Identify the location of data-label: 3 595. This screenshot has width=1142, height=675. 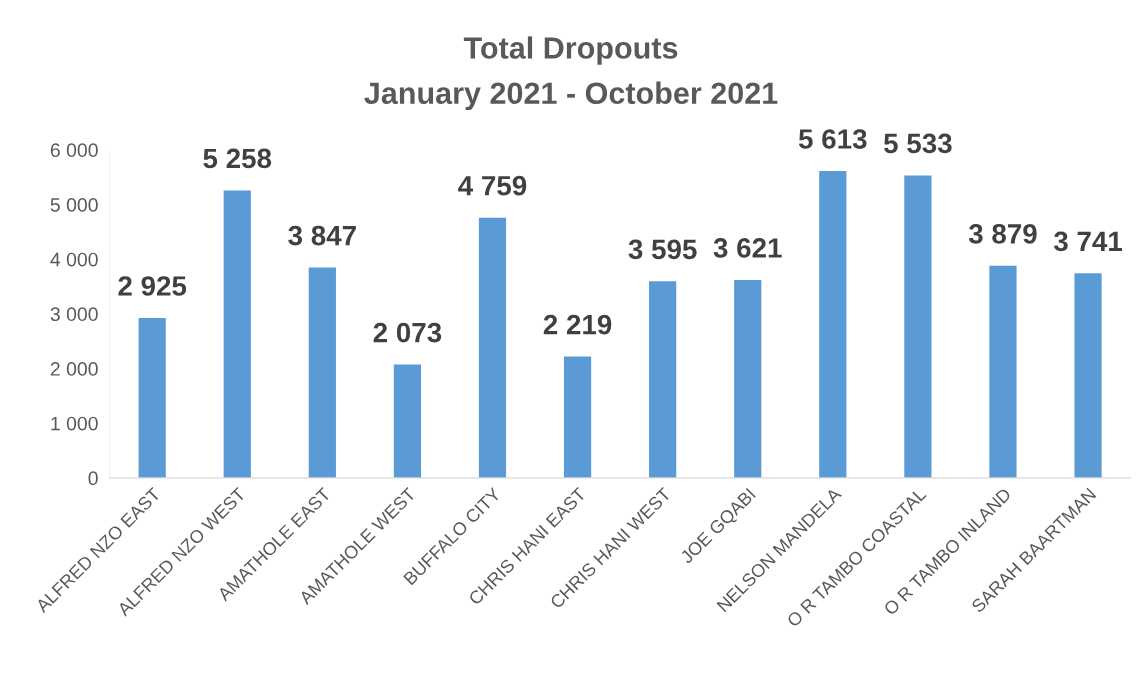
(662, 249).